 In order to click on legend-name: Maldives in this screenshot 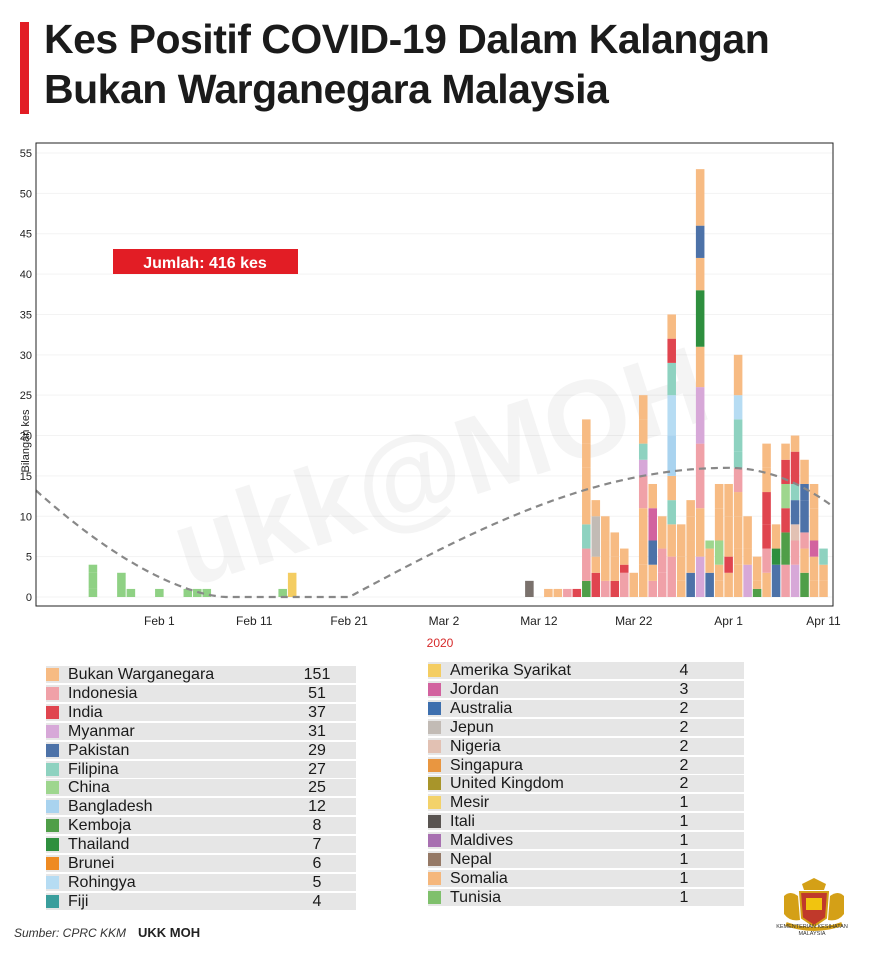, I will do `click(482, 841)`.